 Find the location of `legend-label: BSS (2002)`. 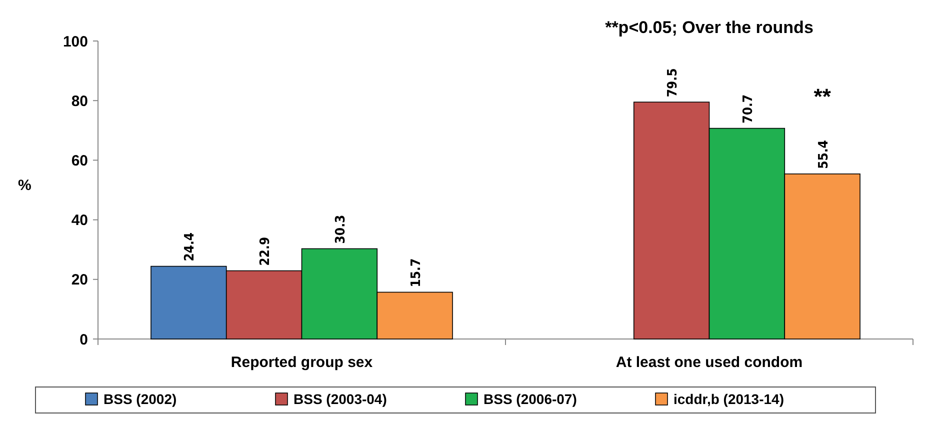

legend-label: BSS (2002) is located at coordinates (140, 398).